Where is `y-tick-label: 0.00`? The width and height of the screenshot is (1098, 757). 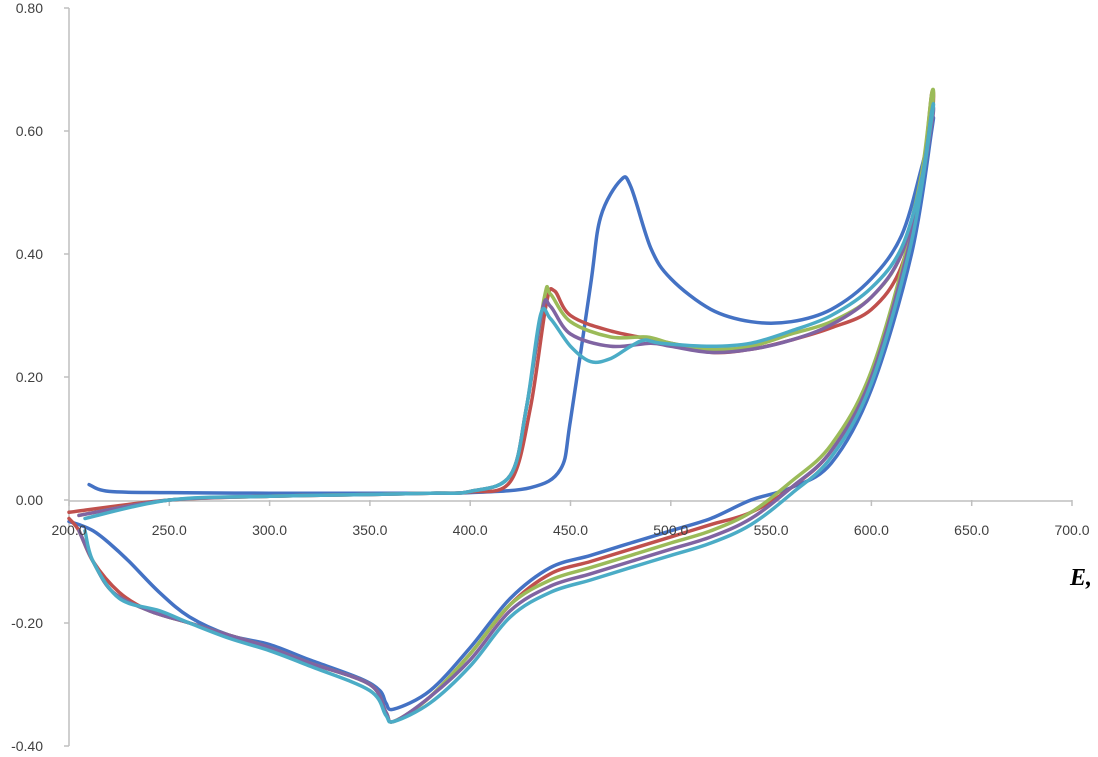 y-tick-label: 0.00 is located at coordinates (29, 500).